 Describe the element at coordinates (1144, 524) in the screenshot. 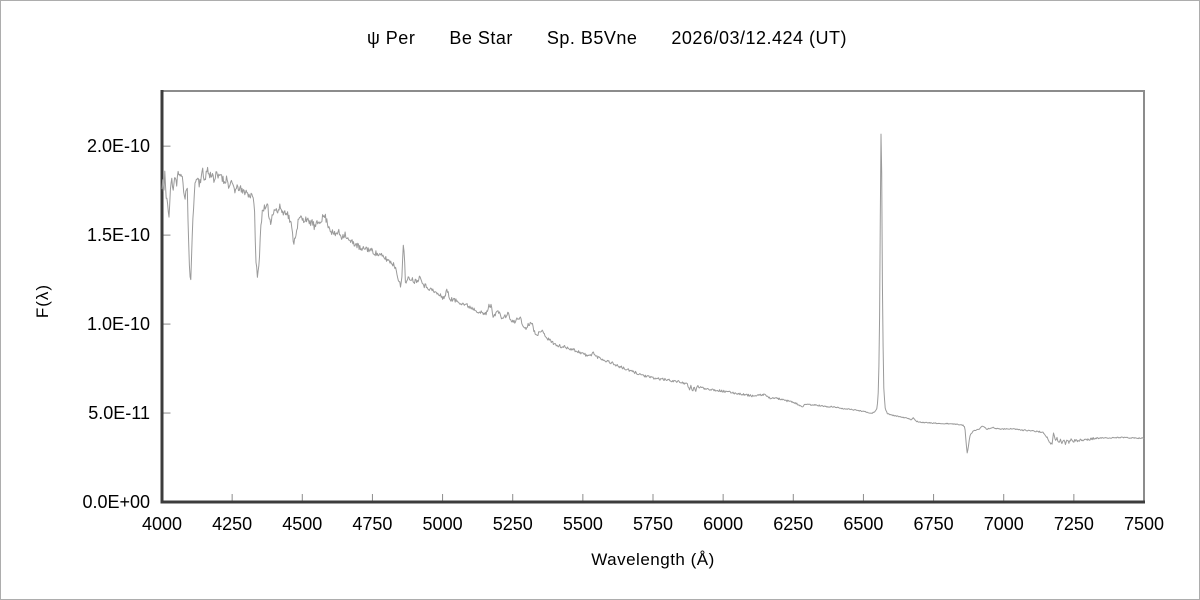

I see `x-tick-label: 7500` at that location.